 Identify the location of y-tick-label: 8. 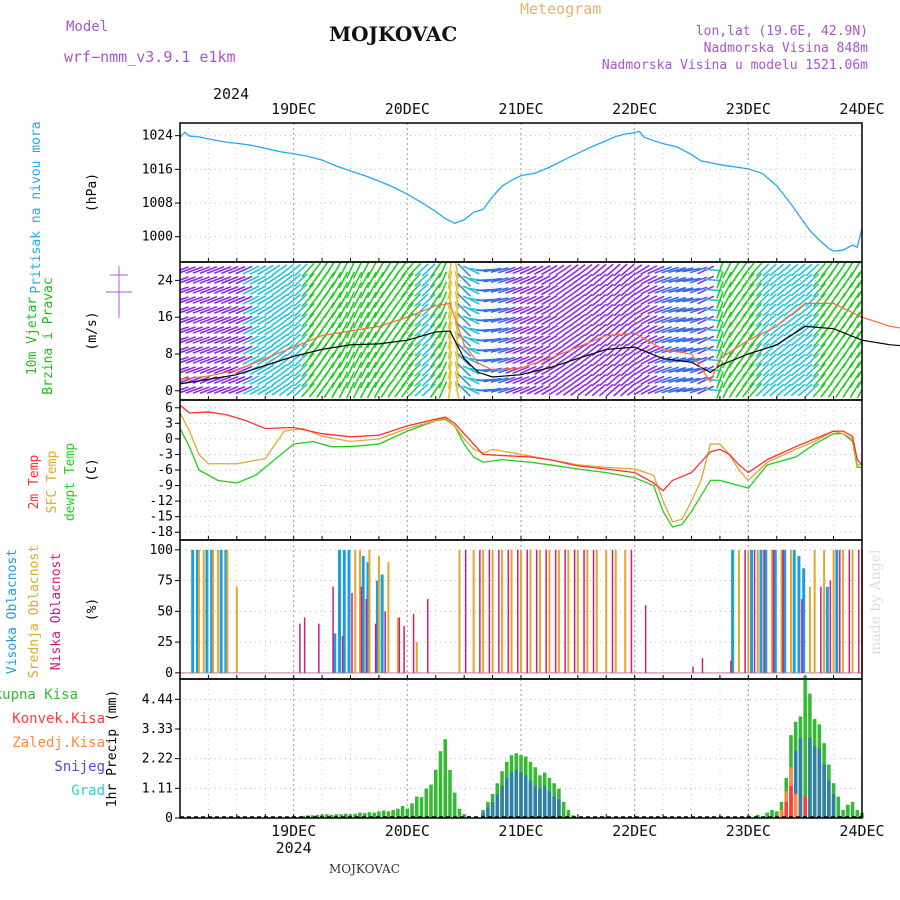
(169, 354).